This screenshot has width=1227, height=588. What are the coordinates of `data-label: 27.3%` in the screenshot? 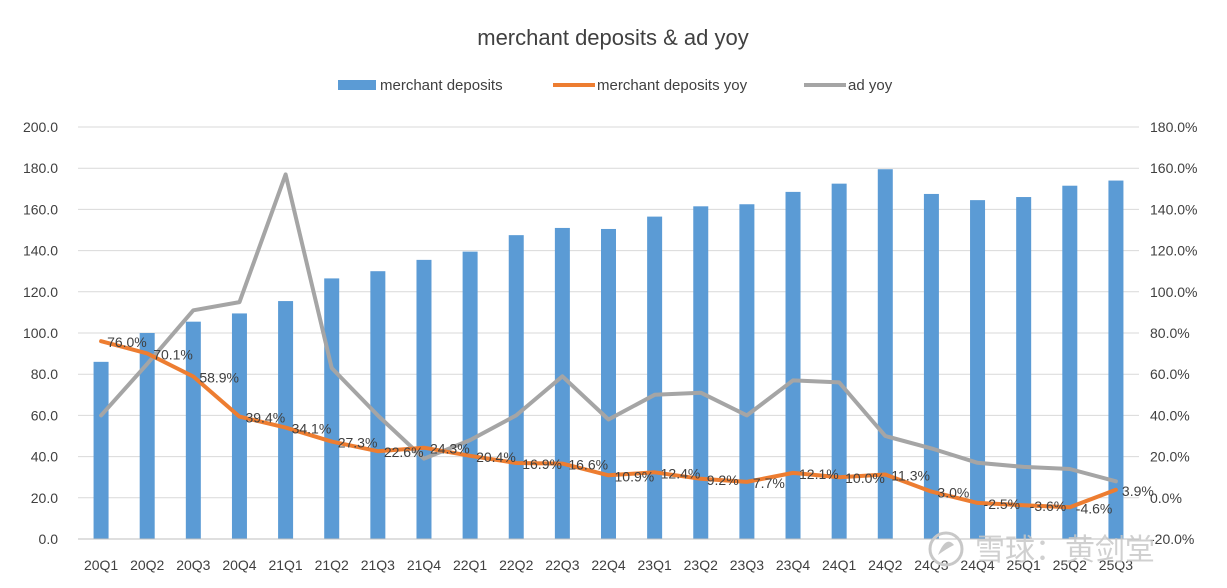 It's located at (358, 443).